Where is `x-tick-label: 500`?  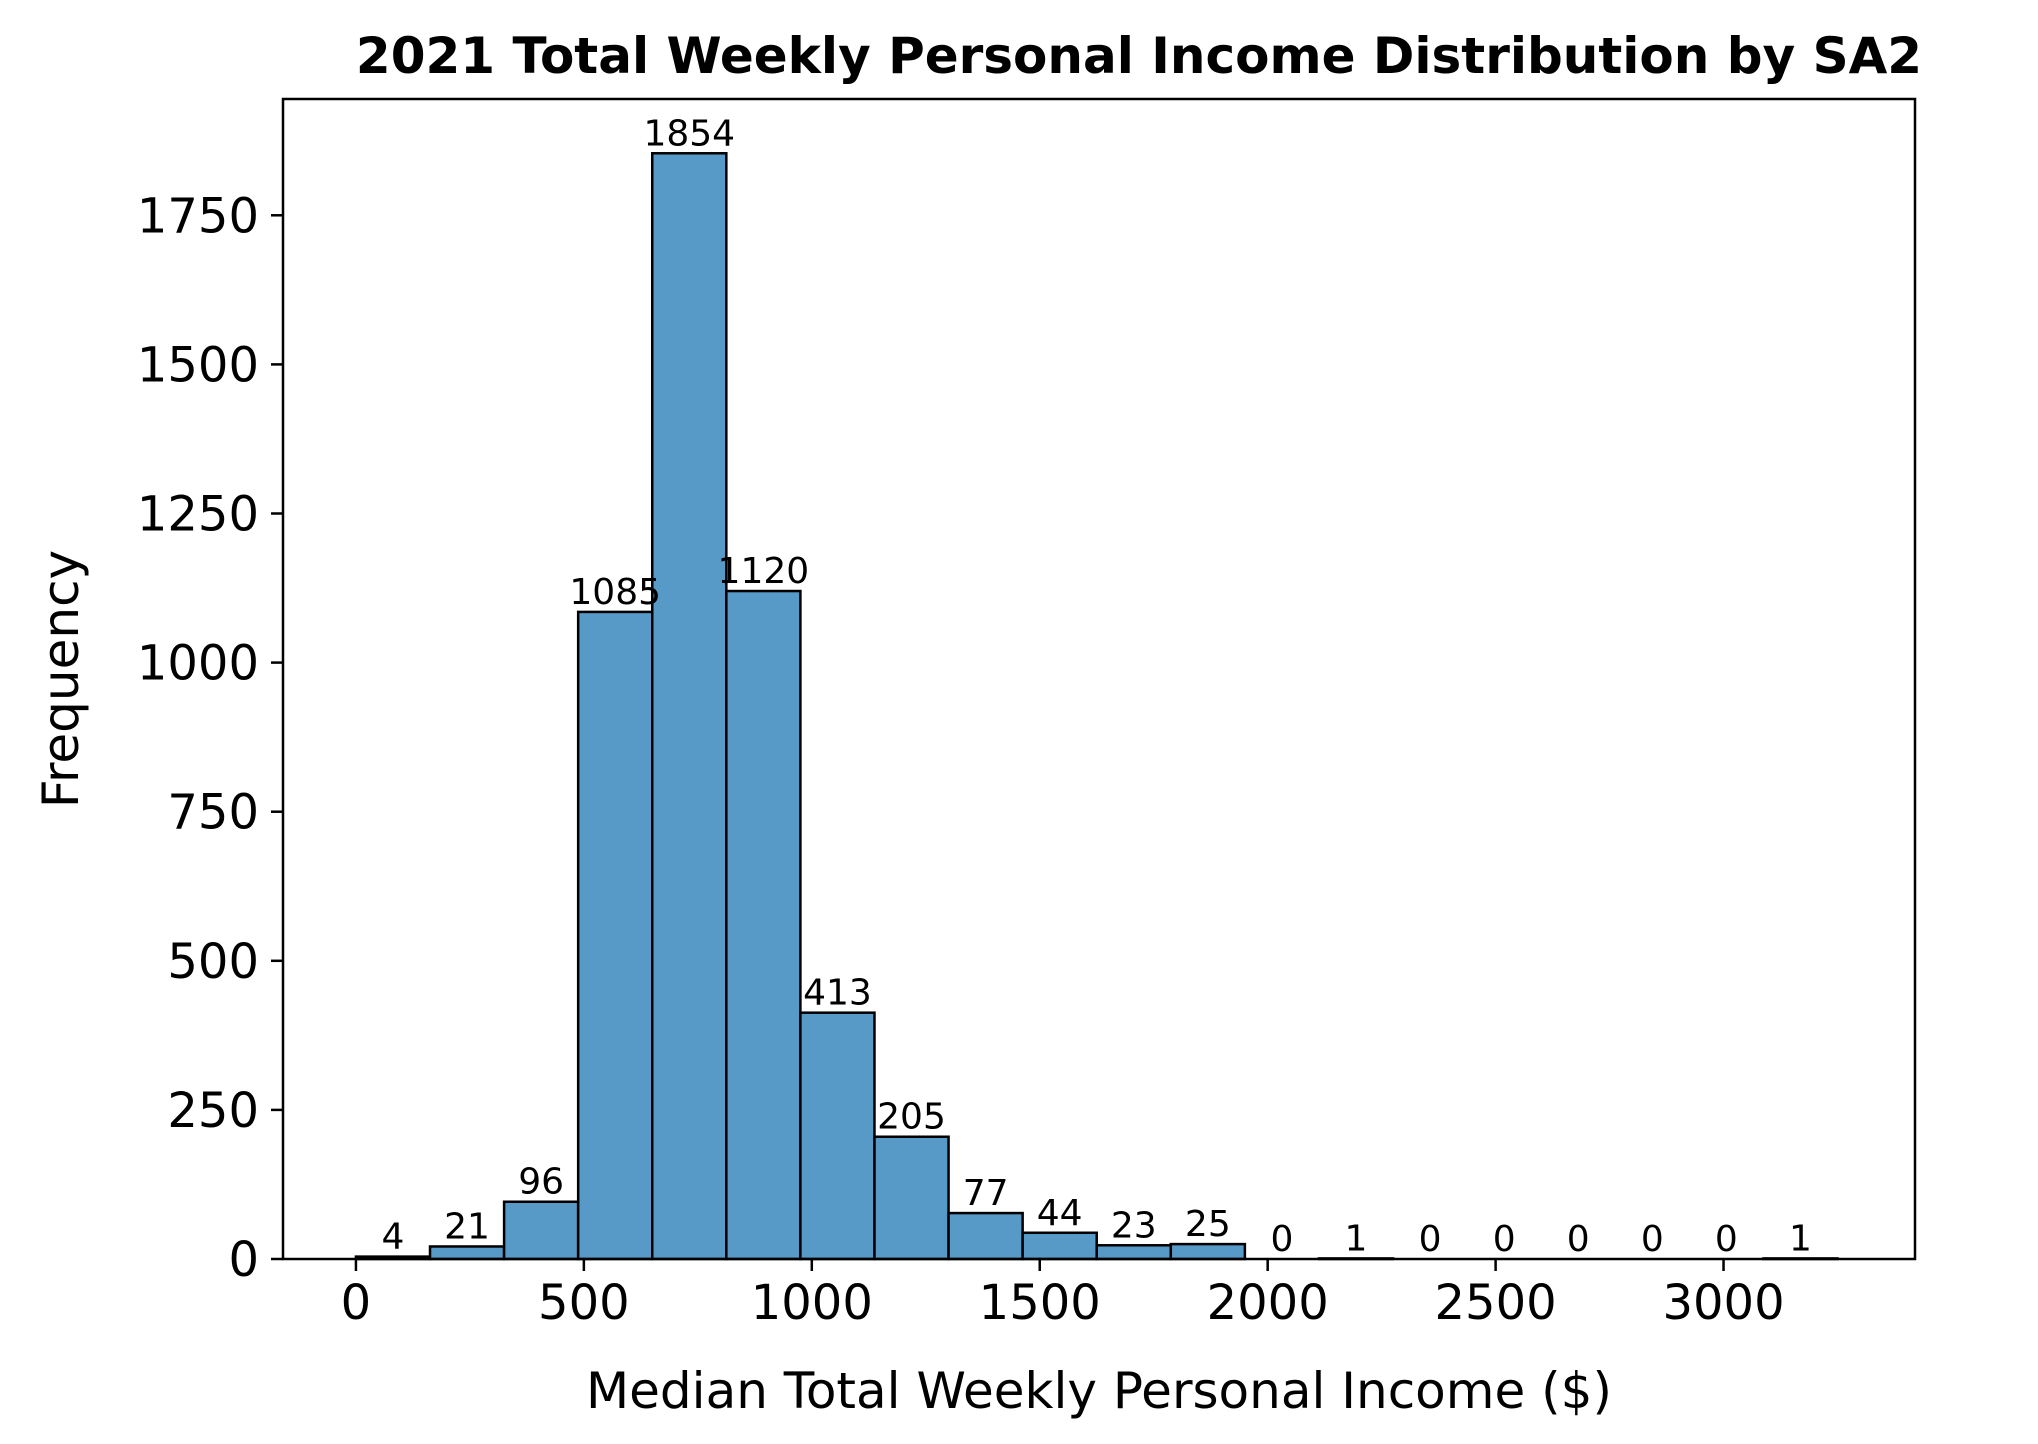 x-tick-label: 500 is located at coordinates (584, 1303).